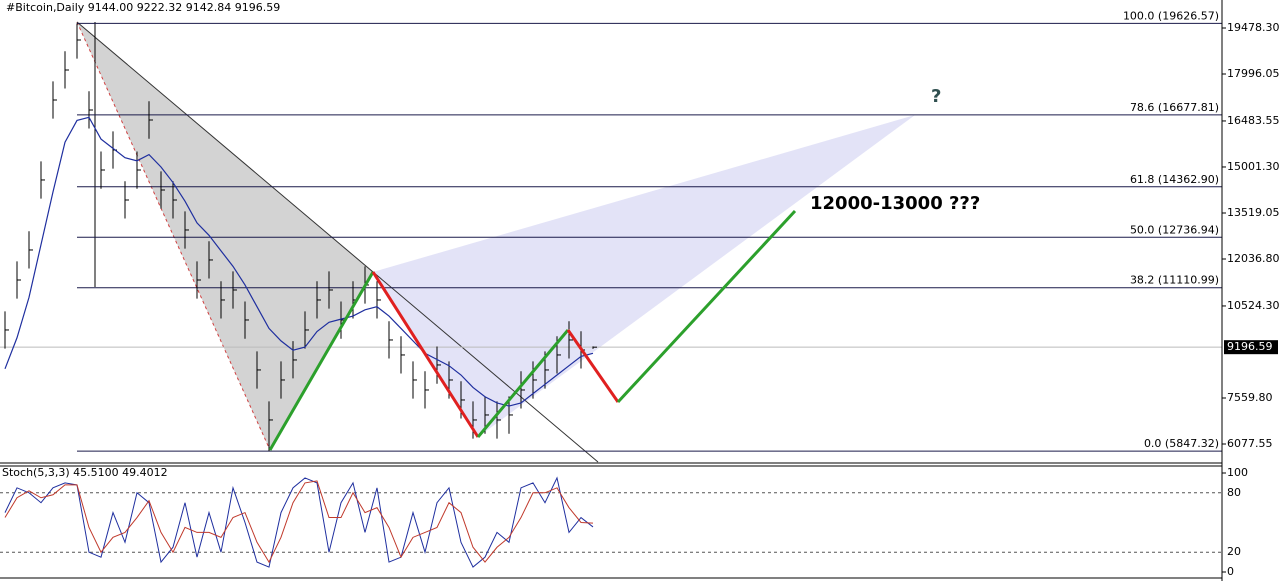 This screenshot has height=581, width=1280. I want to click on dashed-line, so click(173, 236).